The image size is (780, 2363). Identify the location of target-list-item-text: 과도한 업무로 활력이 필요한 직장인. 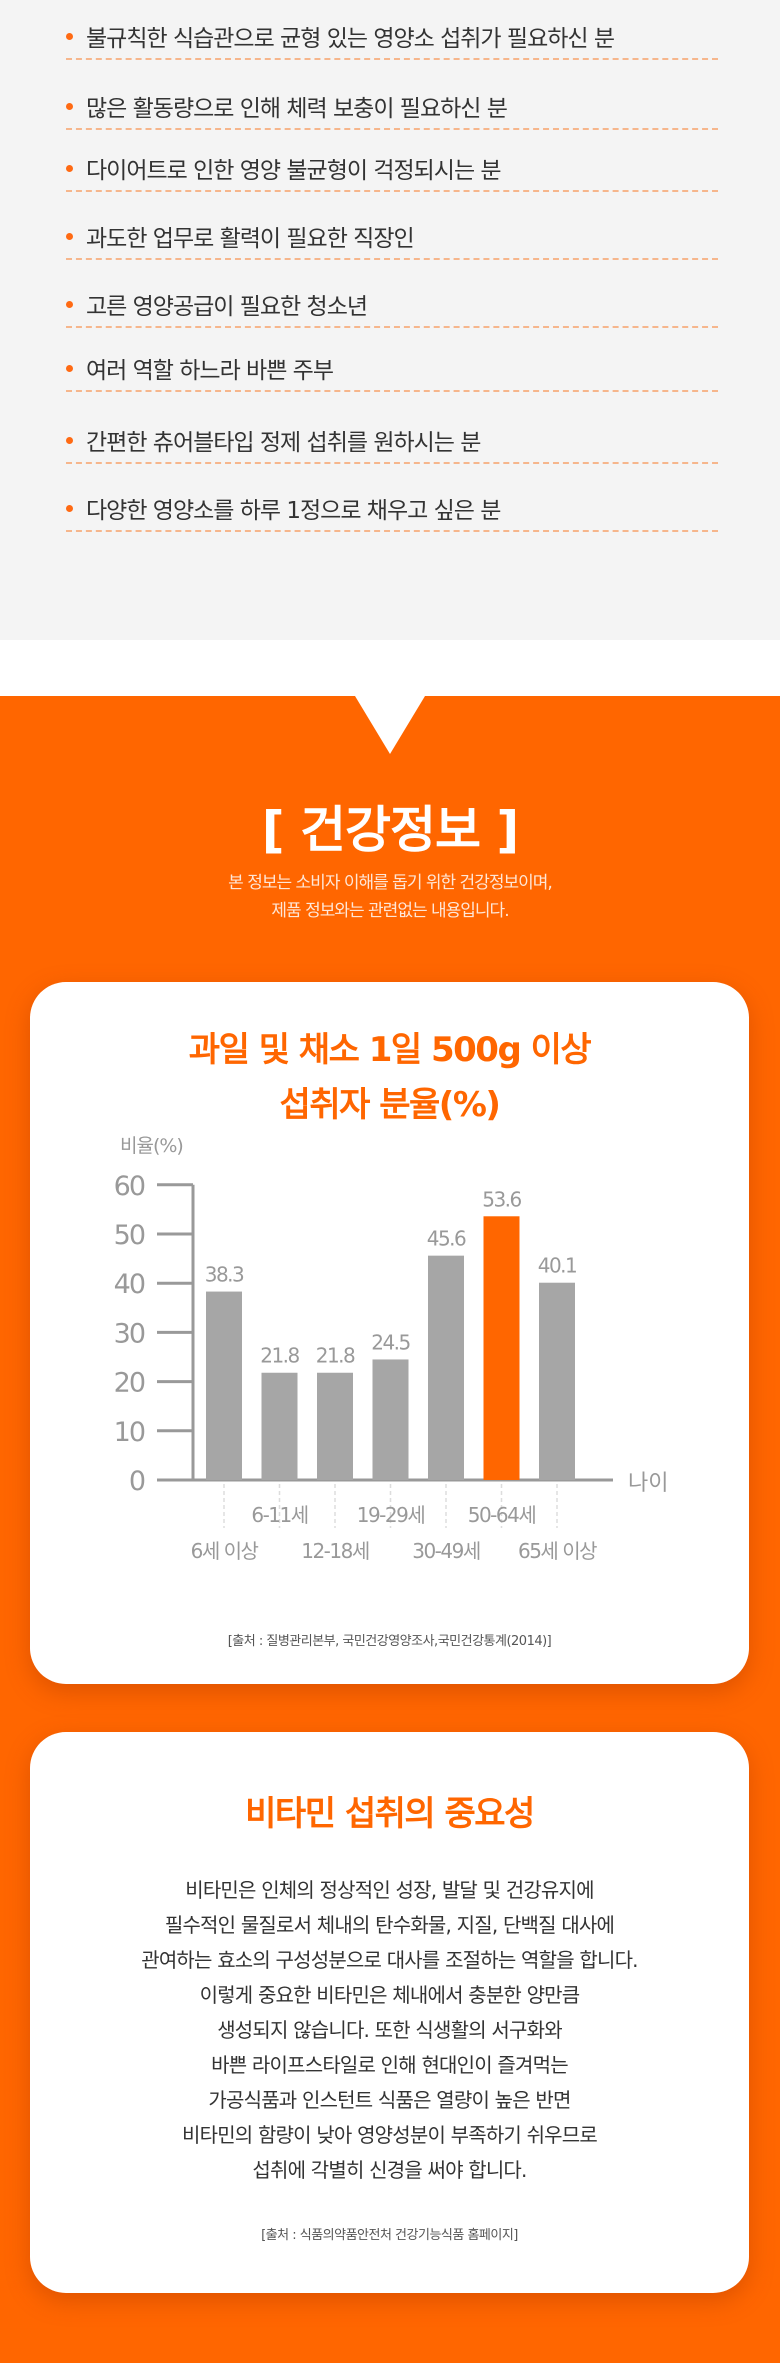
(250, 239).